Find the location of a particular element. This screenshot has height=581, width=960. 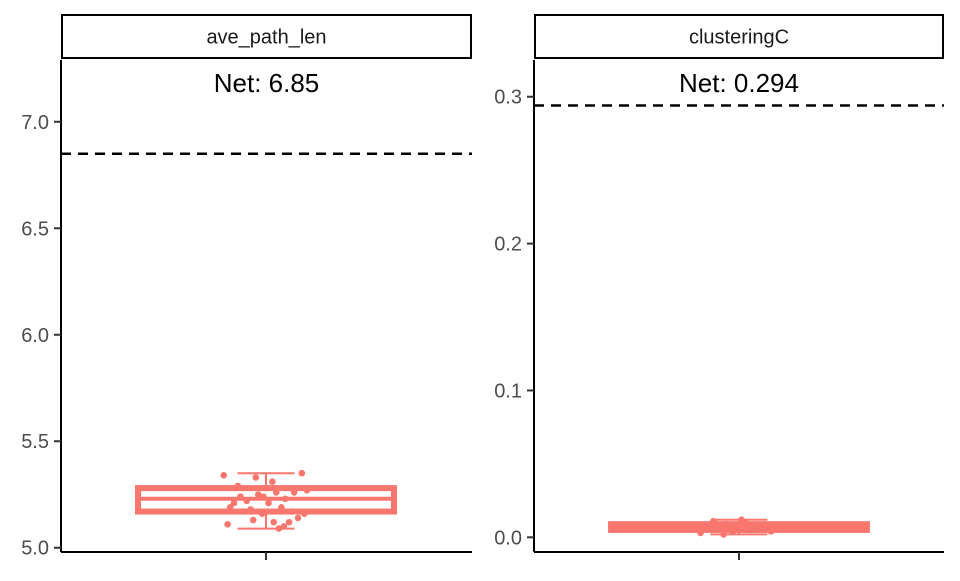

net-annotation: Net: 6.85 is located at coordinates (267, 83).